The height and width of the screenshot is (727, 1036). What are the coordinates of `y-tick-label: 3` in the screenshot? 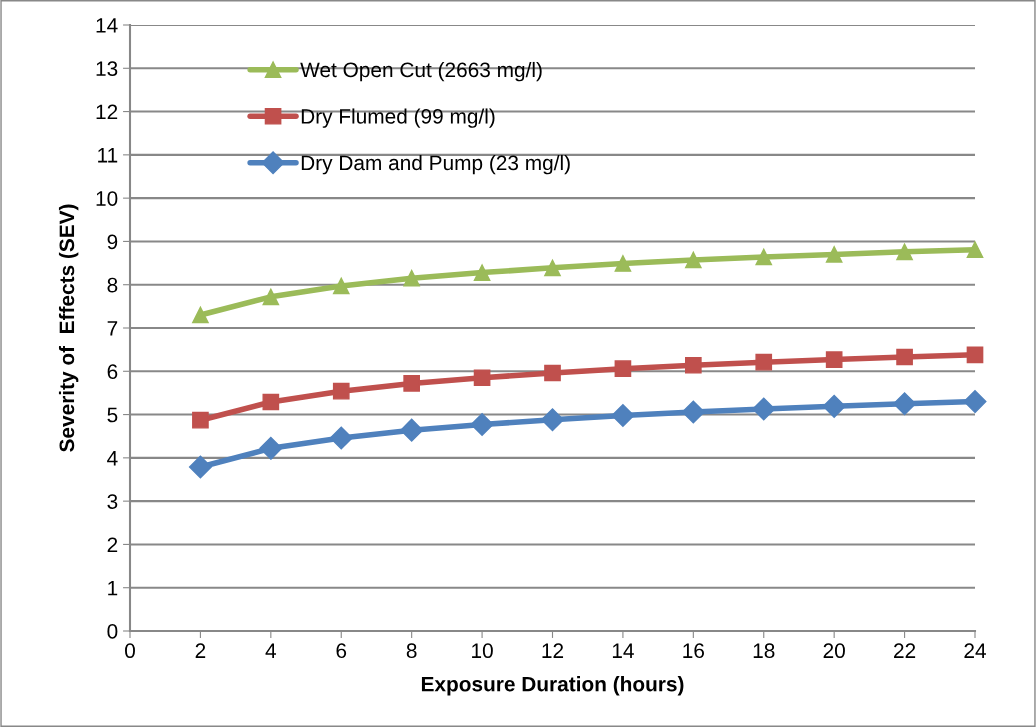 It's located at (112, 501).